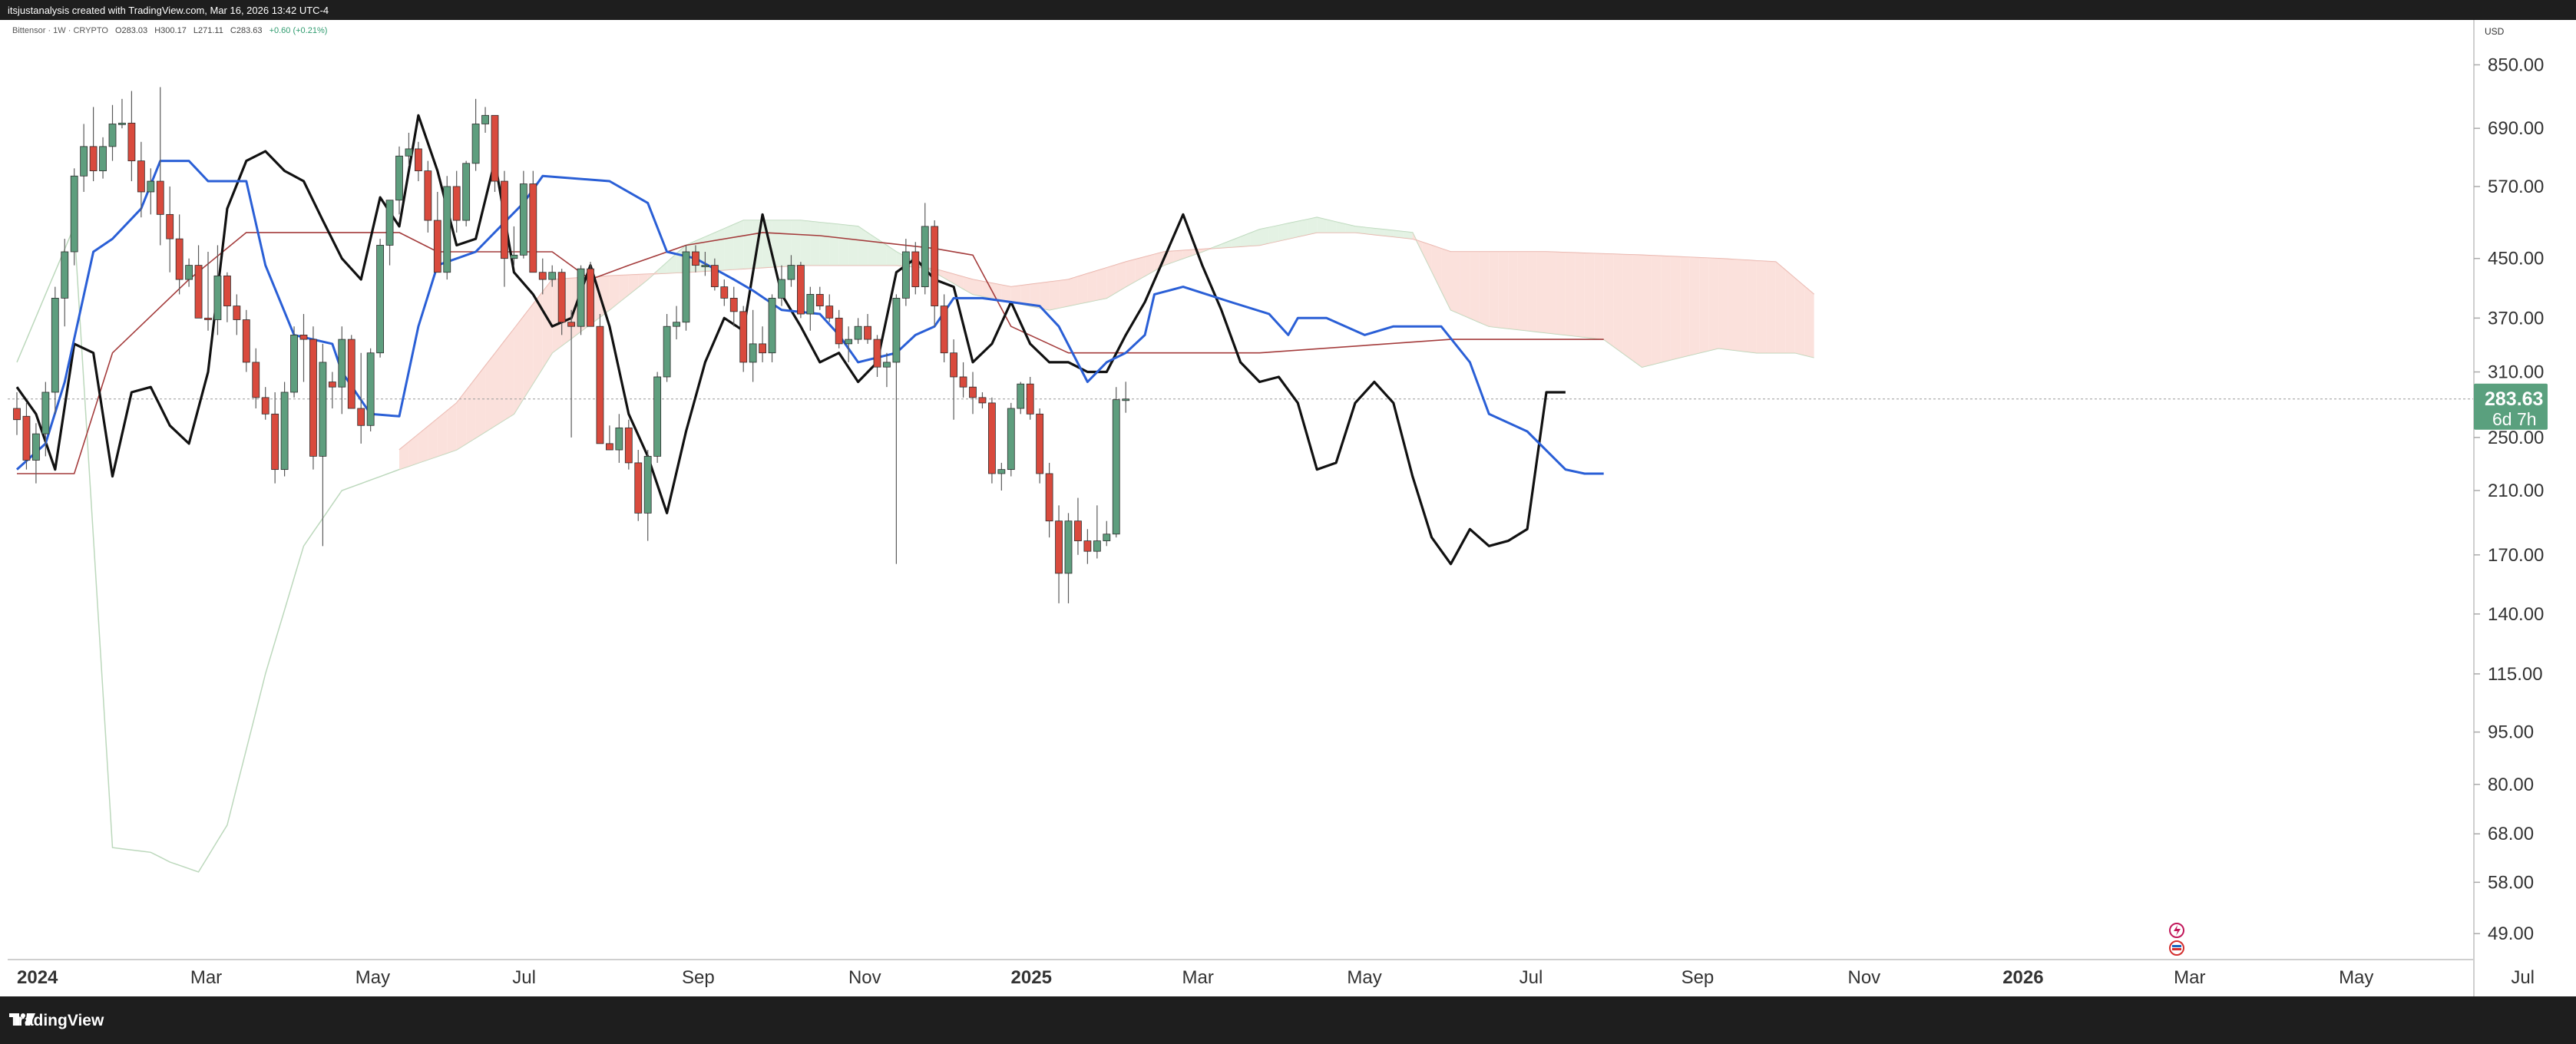 Image resolution: width=2576 pixels, height=1044 pixels. I want to click on base-line, so click(810, 353).